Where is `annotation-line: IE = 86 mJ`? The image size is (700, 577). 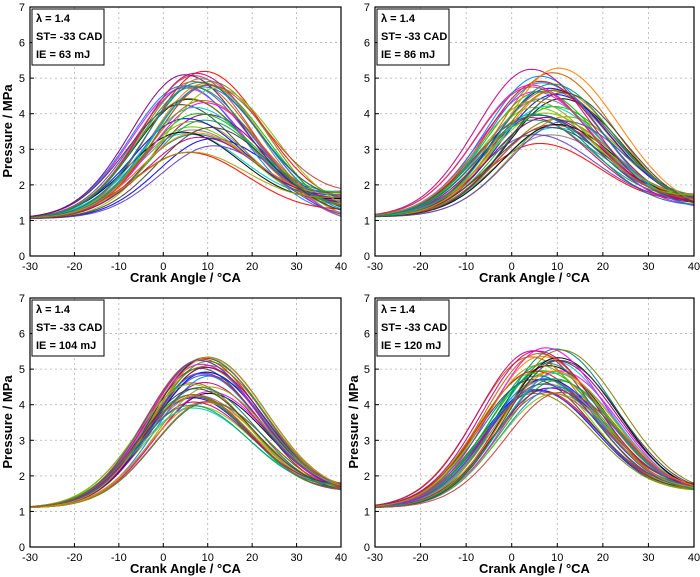
annotation-line: IE = 86 mJ is located at coordinates (408, 55).